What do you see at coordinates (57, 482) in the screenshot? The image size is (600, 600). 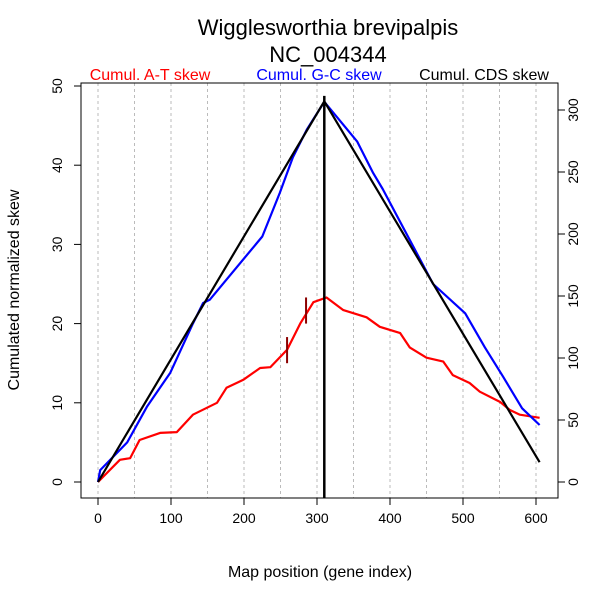 I see `y-tick-label: 0` at bounding box center [57, 482].